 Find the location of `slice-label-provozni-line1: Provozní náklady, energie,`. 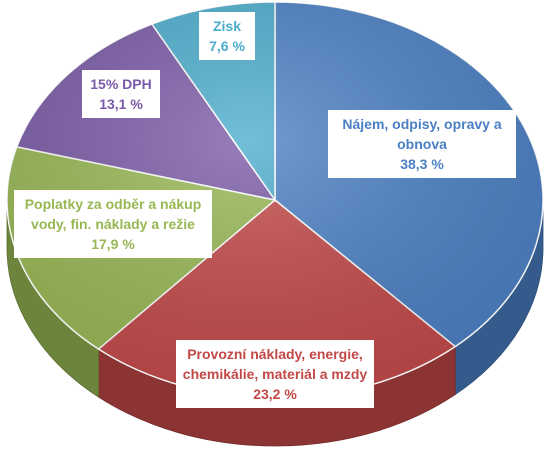

slice-label-provozni-line1: Provozní náklady, energie, is located at coordinates (275, 354).